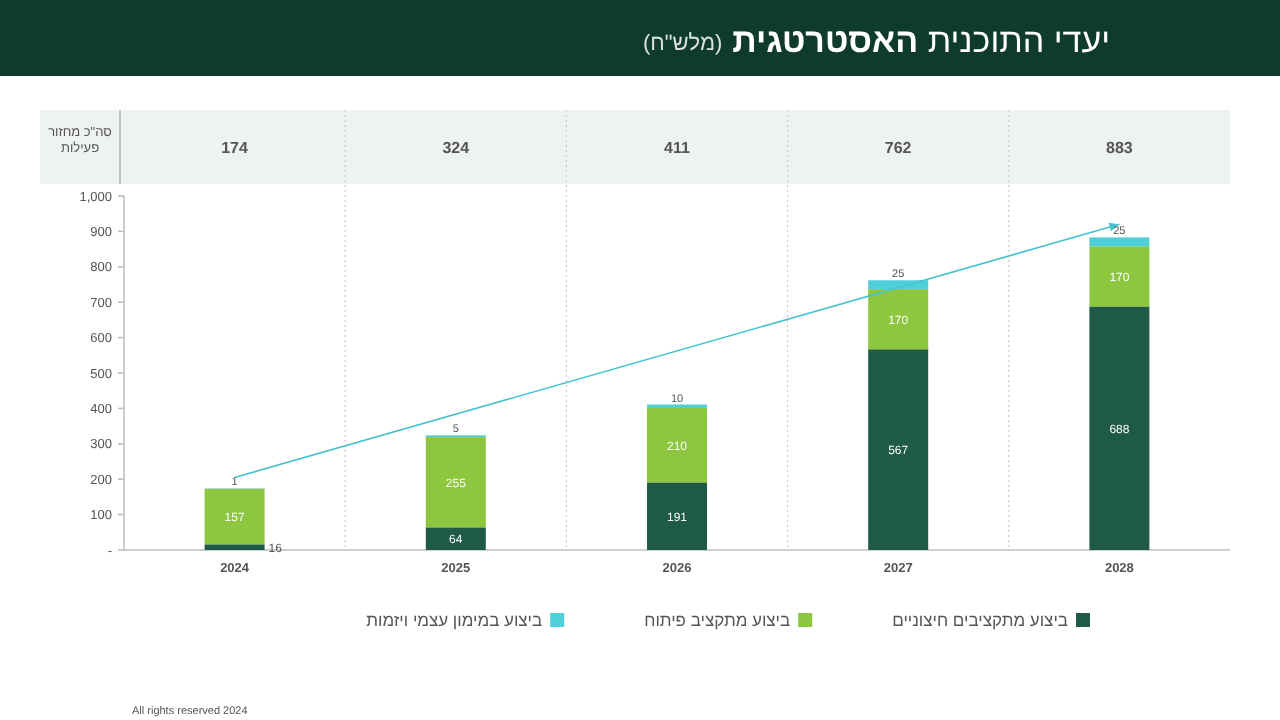 Image resolution: width=1280 pixels, height=720 pixels. What do you see at coordinates (235, 148) in the screenshot?
I see `text: 174` at bounding box center [235, 148].